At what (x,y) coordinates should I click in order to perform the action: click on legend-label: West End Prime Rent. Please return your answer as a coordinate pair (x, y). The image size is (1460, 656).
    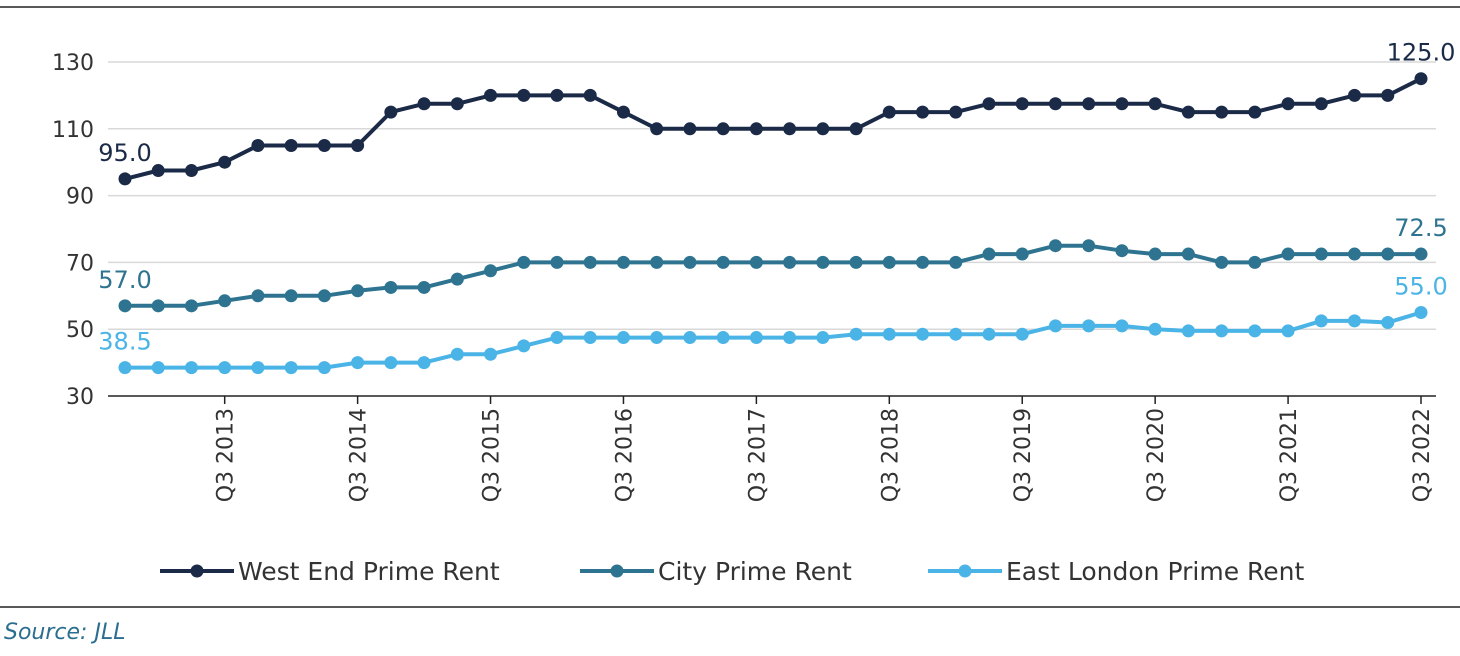
    Looking at the image, I should click on (369, 571).